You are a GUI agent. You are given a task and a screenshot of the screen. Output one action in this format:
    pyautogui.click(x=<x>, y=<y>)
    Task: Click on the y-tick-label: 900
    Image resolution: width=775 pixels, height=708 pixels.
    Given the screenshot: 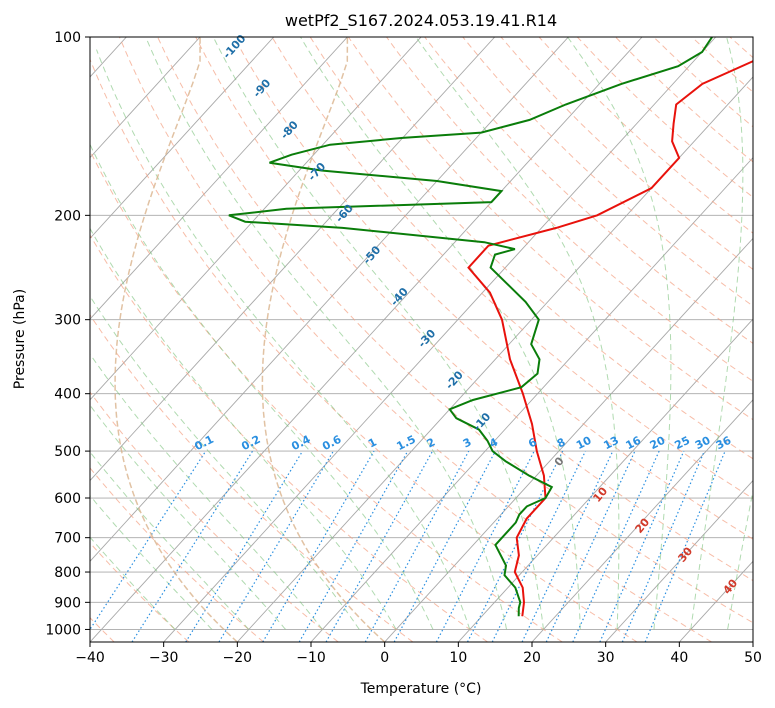 What is the action you would take?
    pyautogui.click(x=67, y=603)
    